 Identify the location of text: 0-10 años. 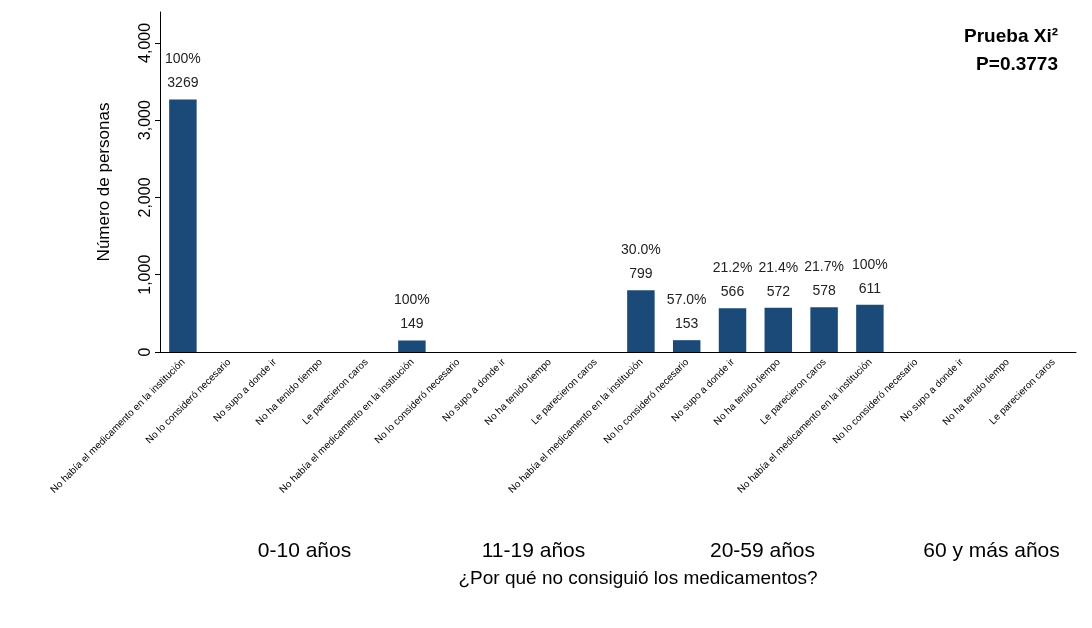
(304, 549).